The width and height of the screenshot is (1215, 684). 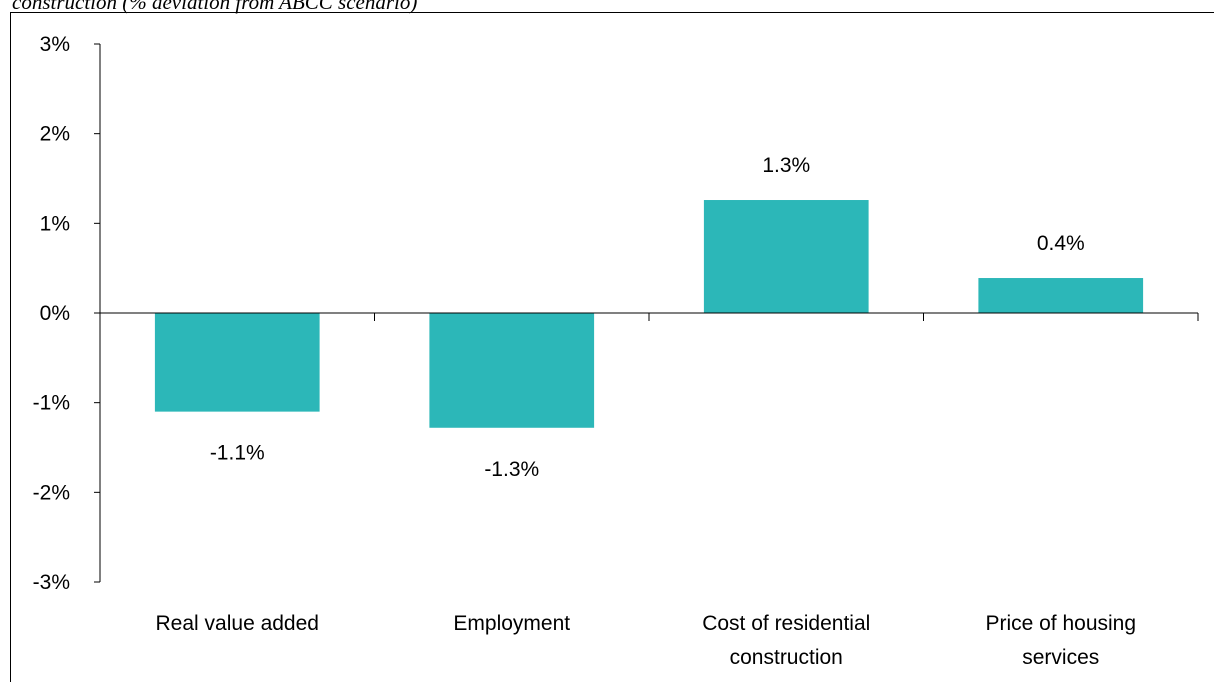 What do you see at coordinates (786, 623) in the screenshot?
I see `category-label: Cost of residential` at bounding box center [786, 623].